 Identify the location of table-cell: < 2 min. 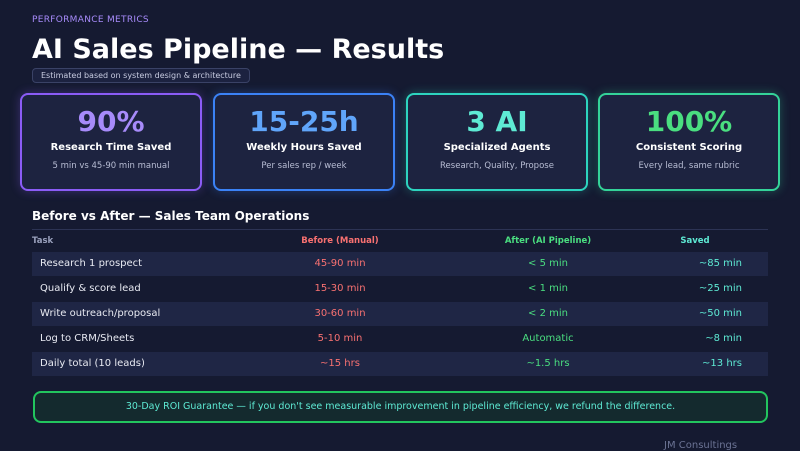
(548, 313).